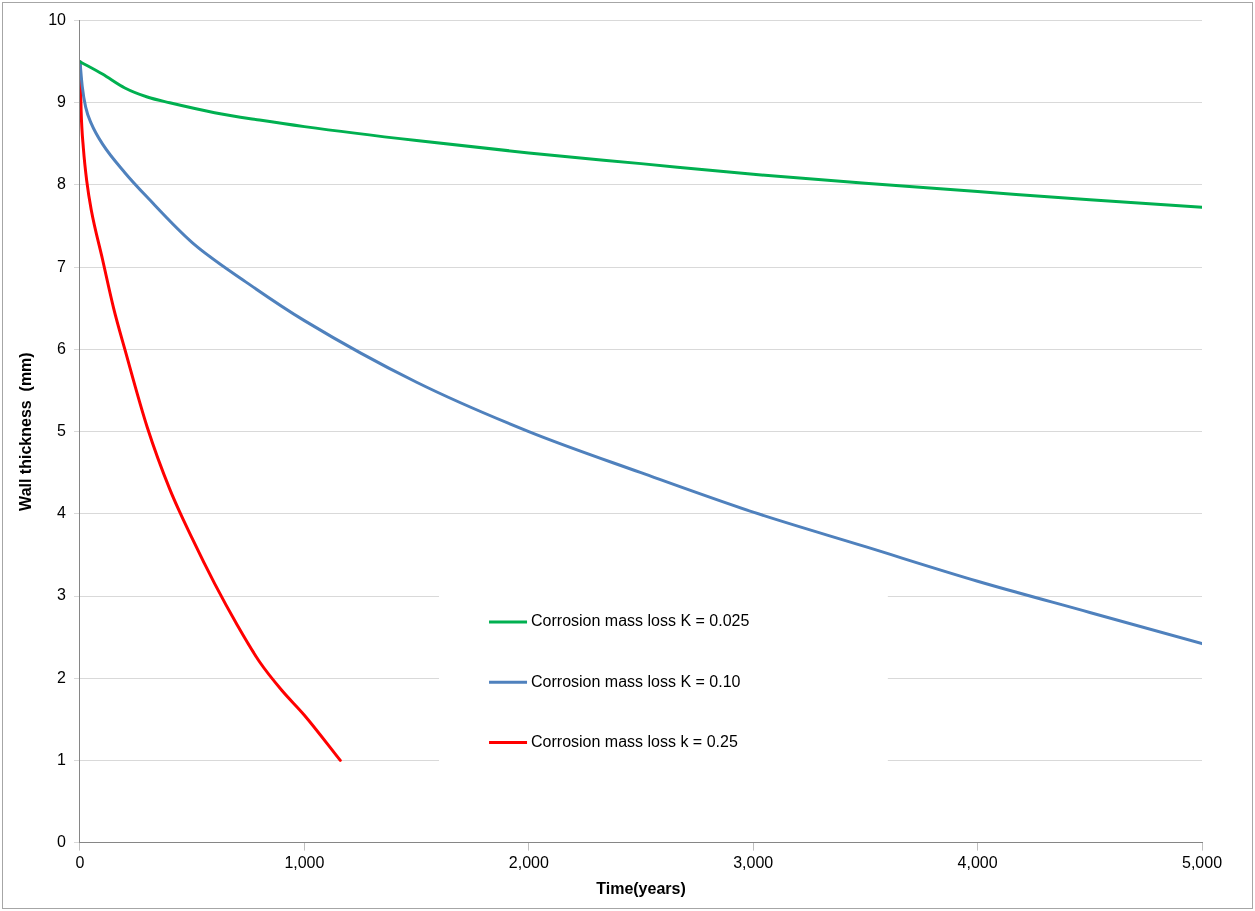 The width and height of the screenshot is (1255, 911). What do you see at coordinates (26, 431) in the screenshot?
I see `y-axis-title: Wall thickness (mm)` at bounding box center [26, 431].